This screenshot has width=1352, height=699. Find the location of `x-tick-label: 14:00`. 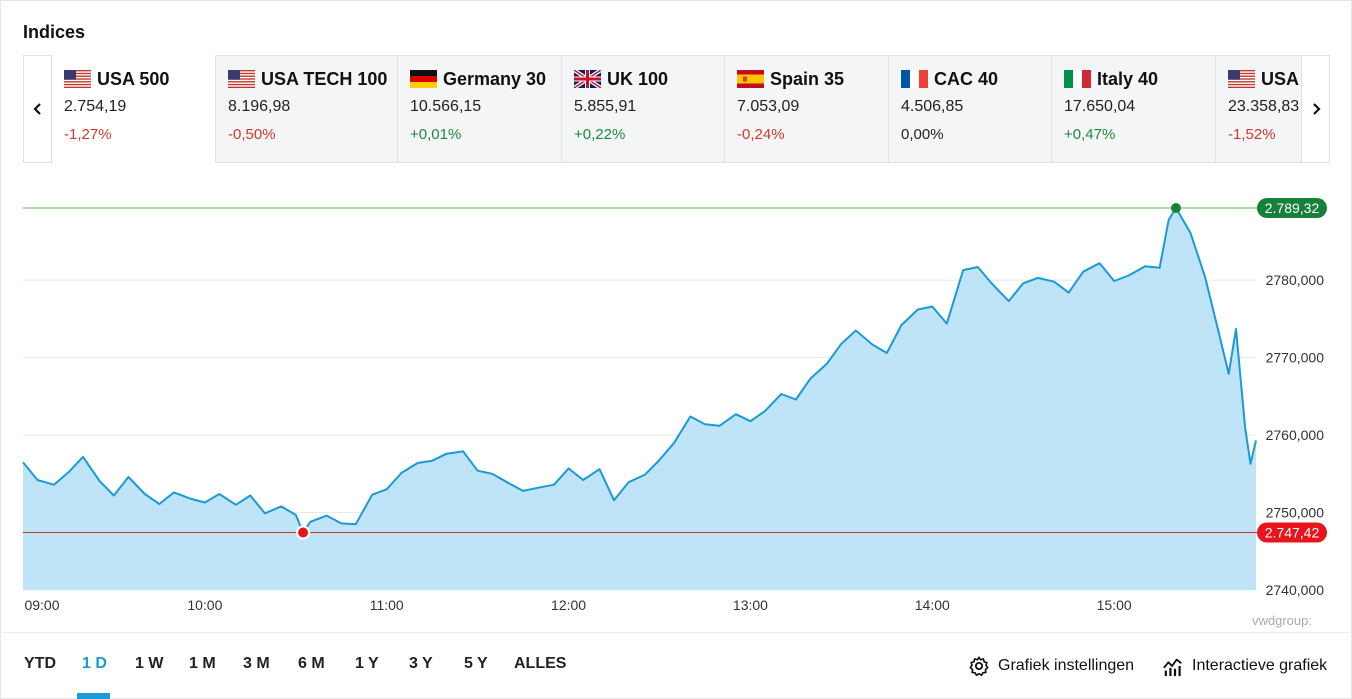

x-tick-label: 14:00 is located at coordinates (932, 605).